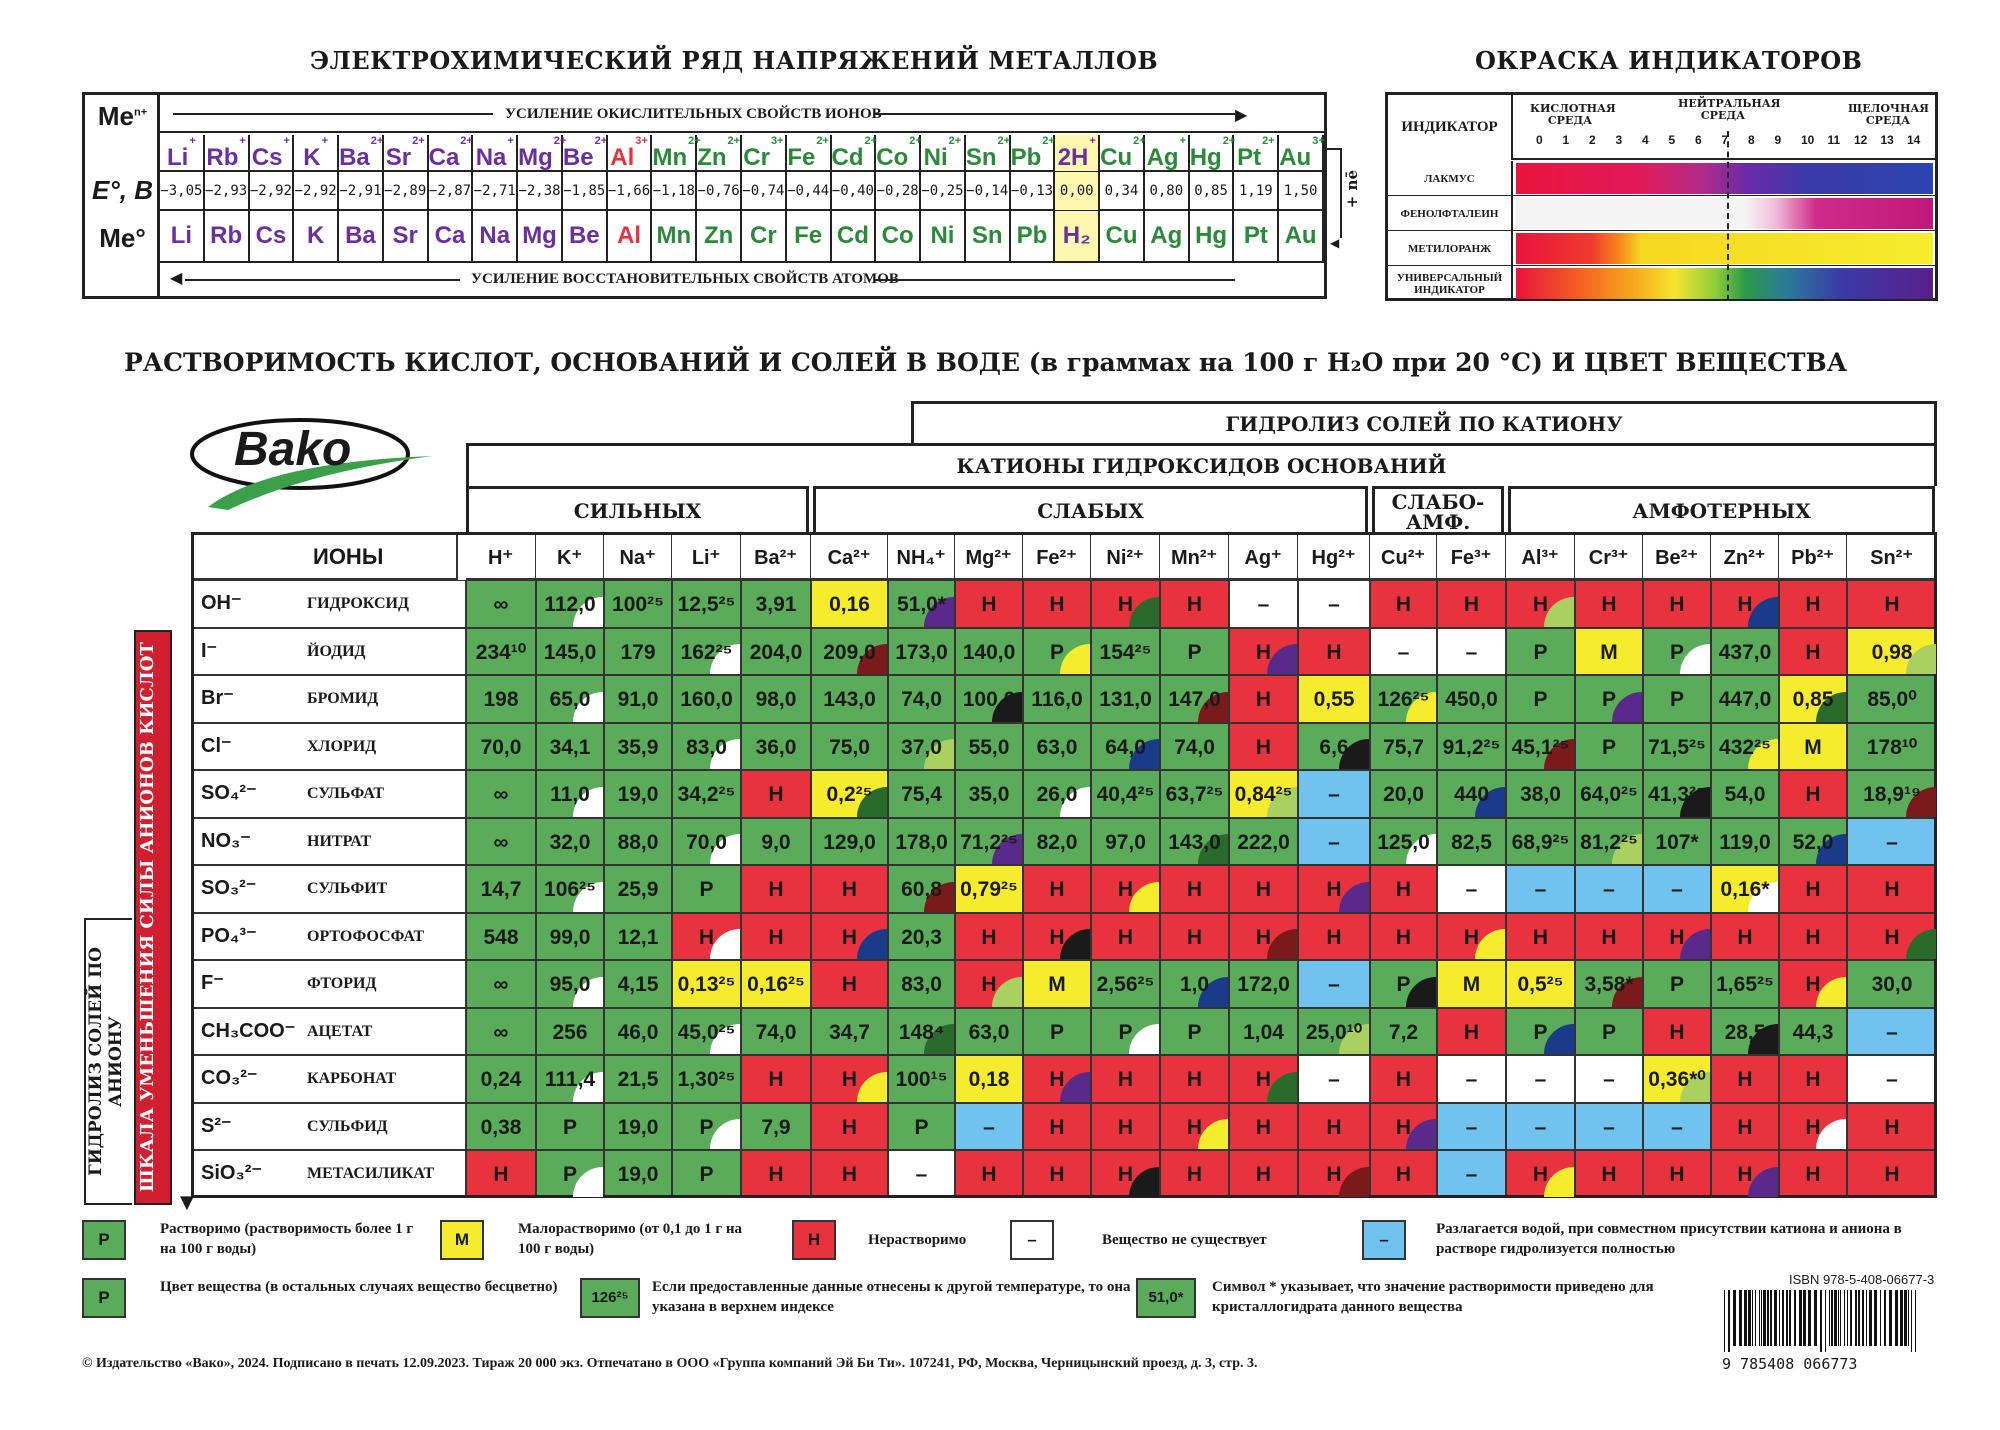 The height and width of the screenshot is (1430, 2000). What do you see at coordinates (1592, 140) in the screenshot?
I see `ph-tick-label: 2` at bounding box center [1592, 140].